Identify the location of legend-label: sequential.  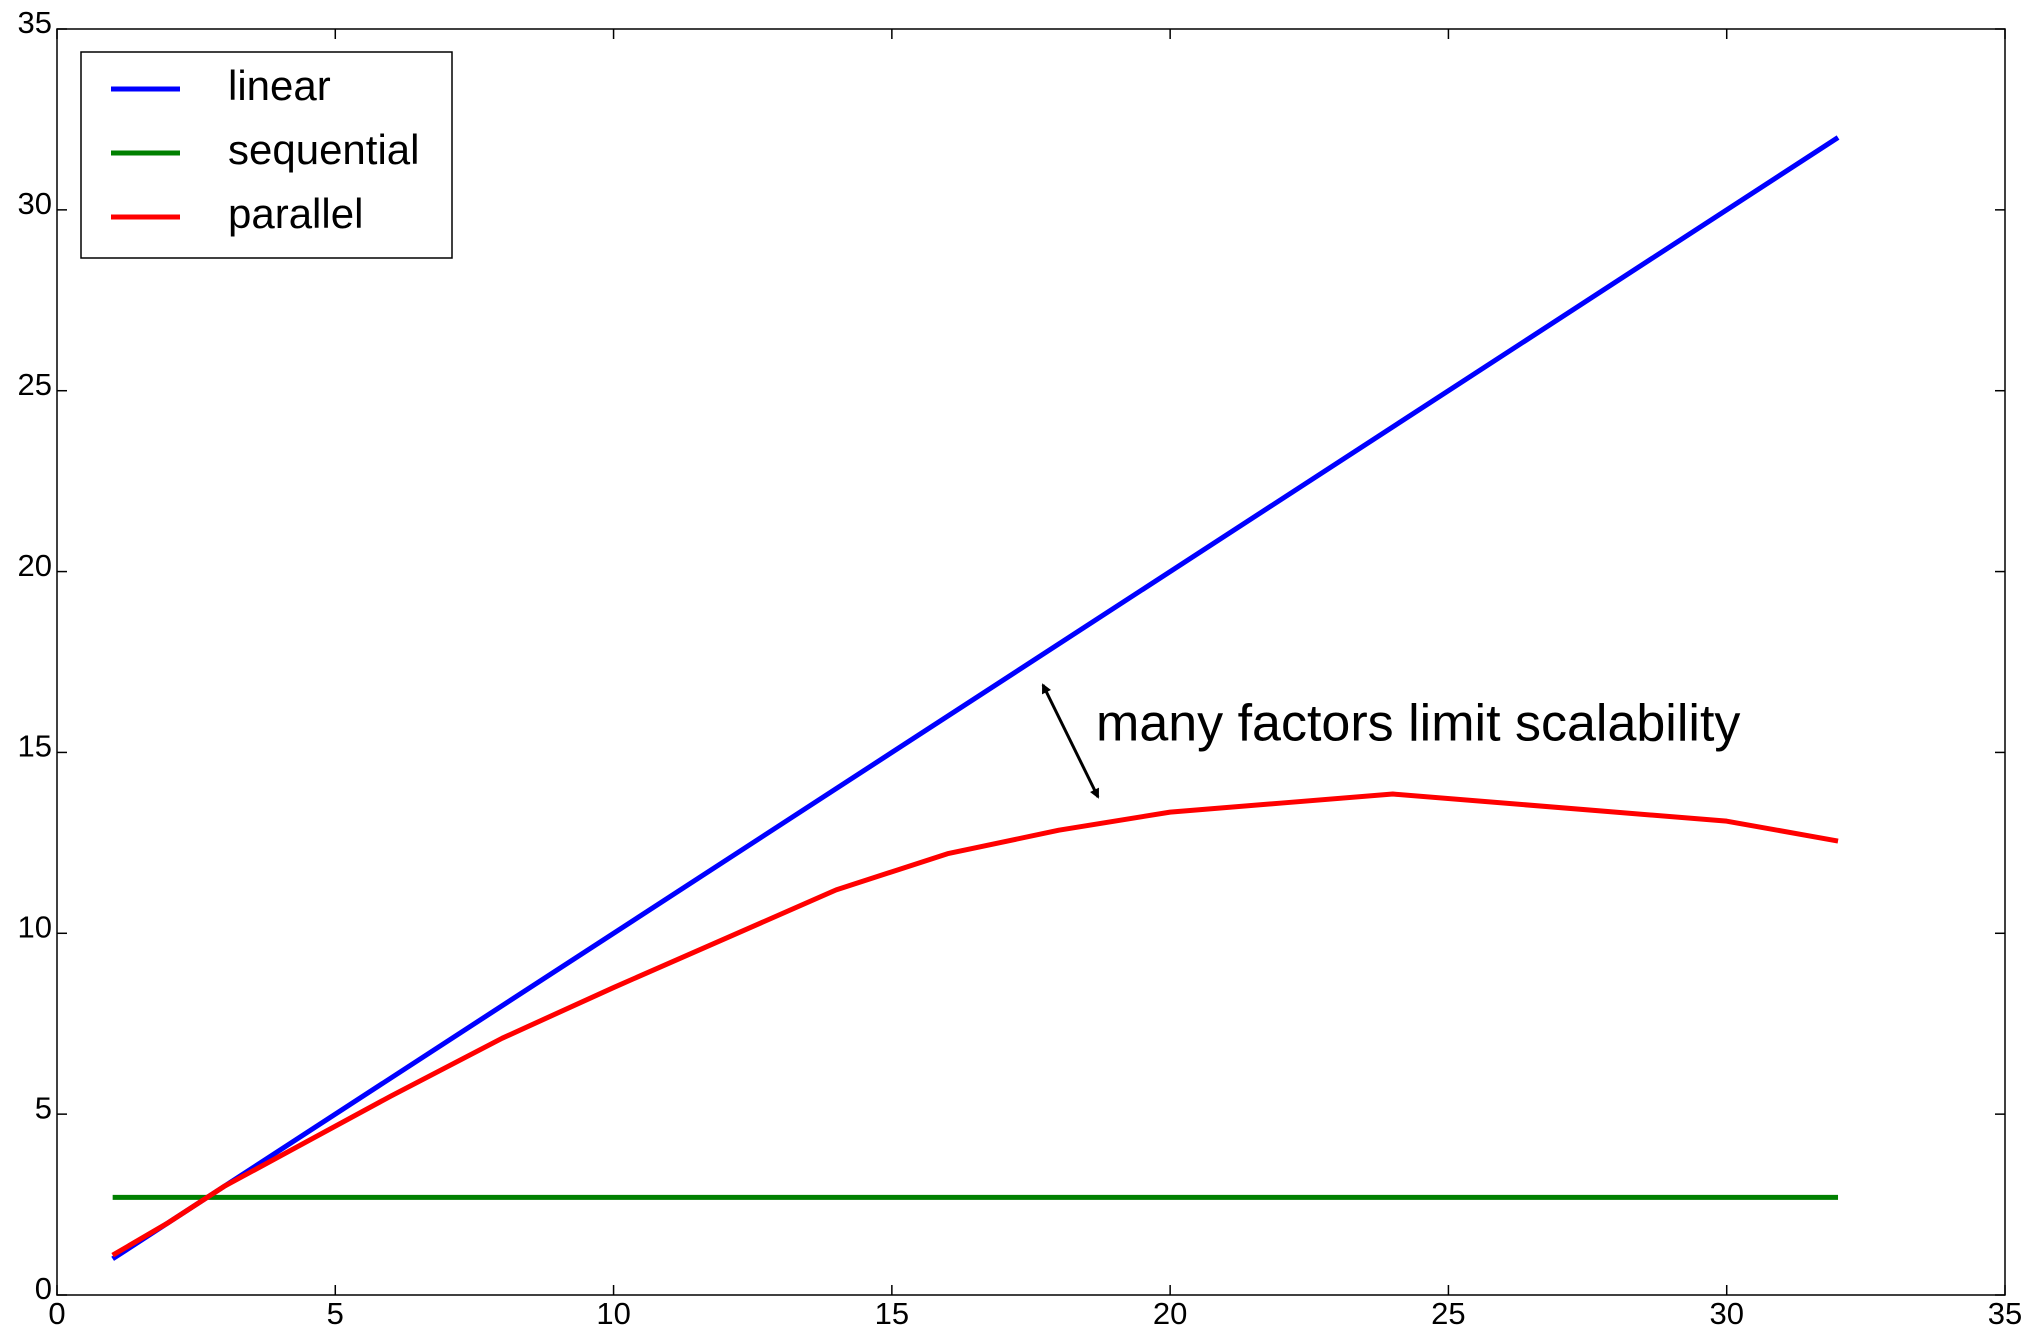
(323, 149).